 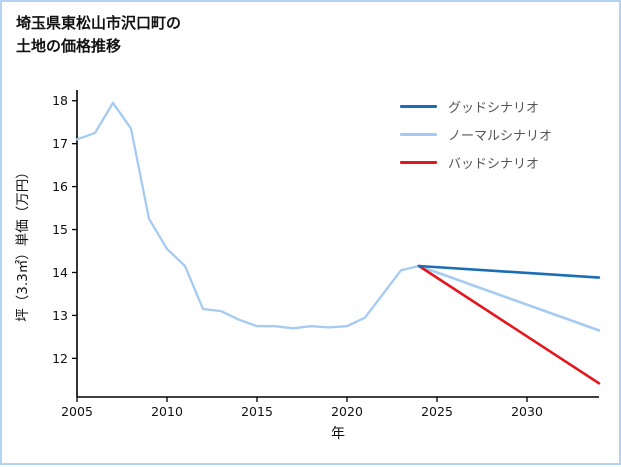 What do you see at coordinates (347, 411) in the screenshot?
I see `x-tick-label: 2020` at bounding box center [347, 411].